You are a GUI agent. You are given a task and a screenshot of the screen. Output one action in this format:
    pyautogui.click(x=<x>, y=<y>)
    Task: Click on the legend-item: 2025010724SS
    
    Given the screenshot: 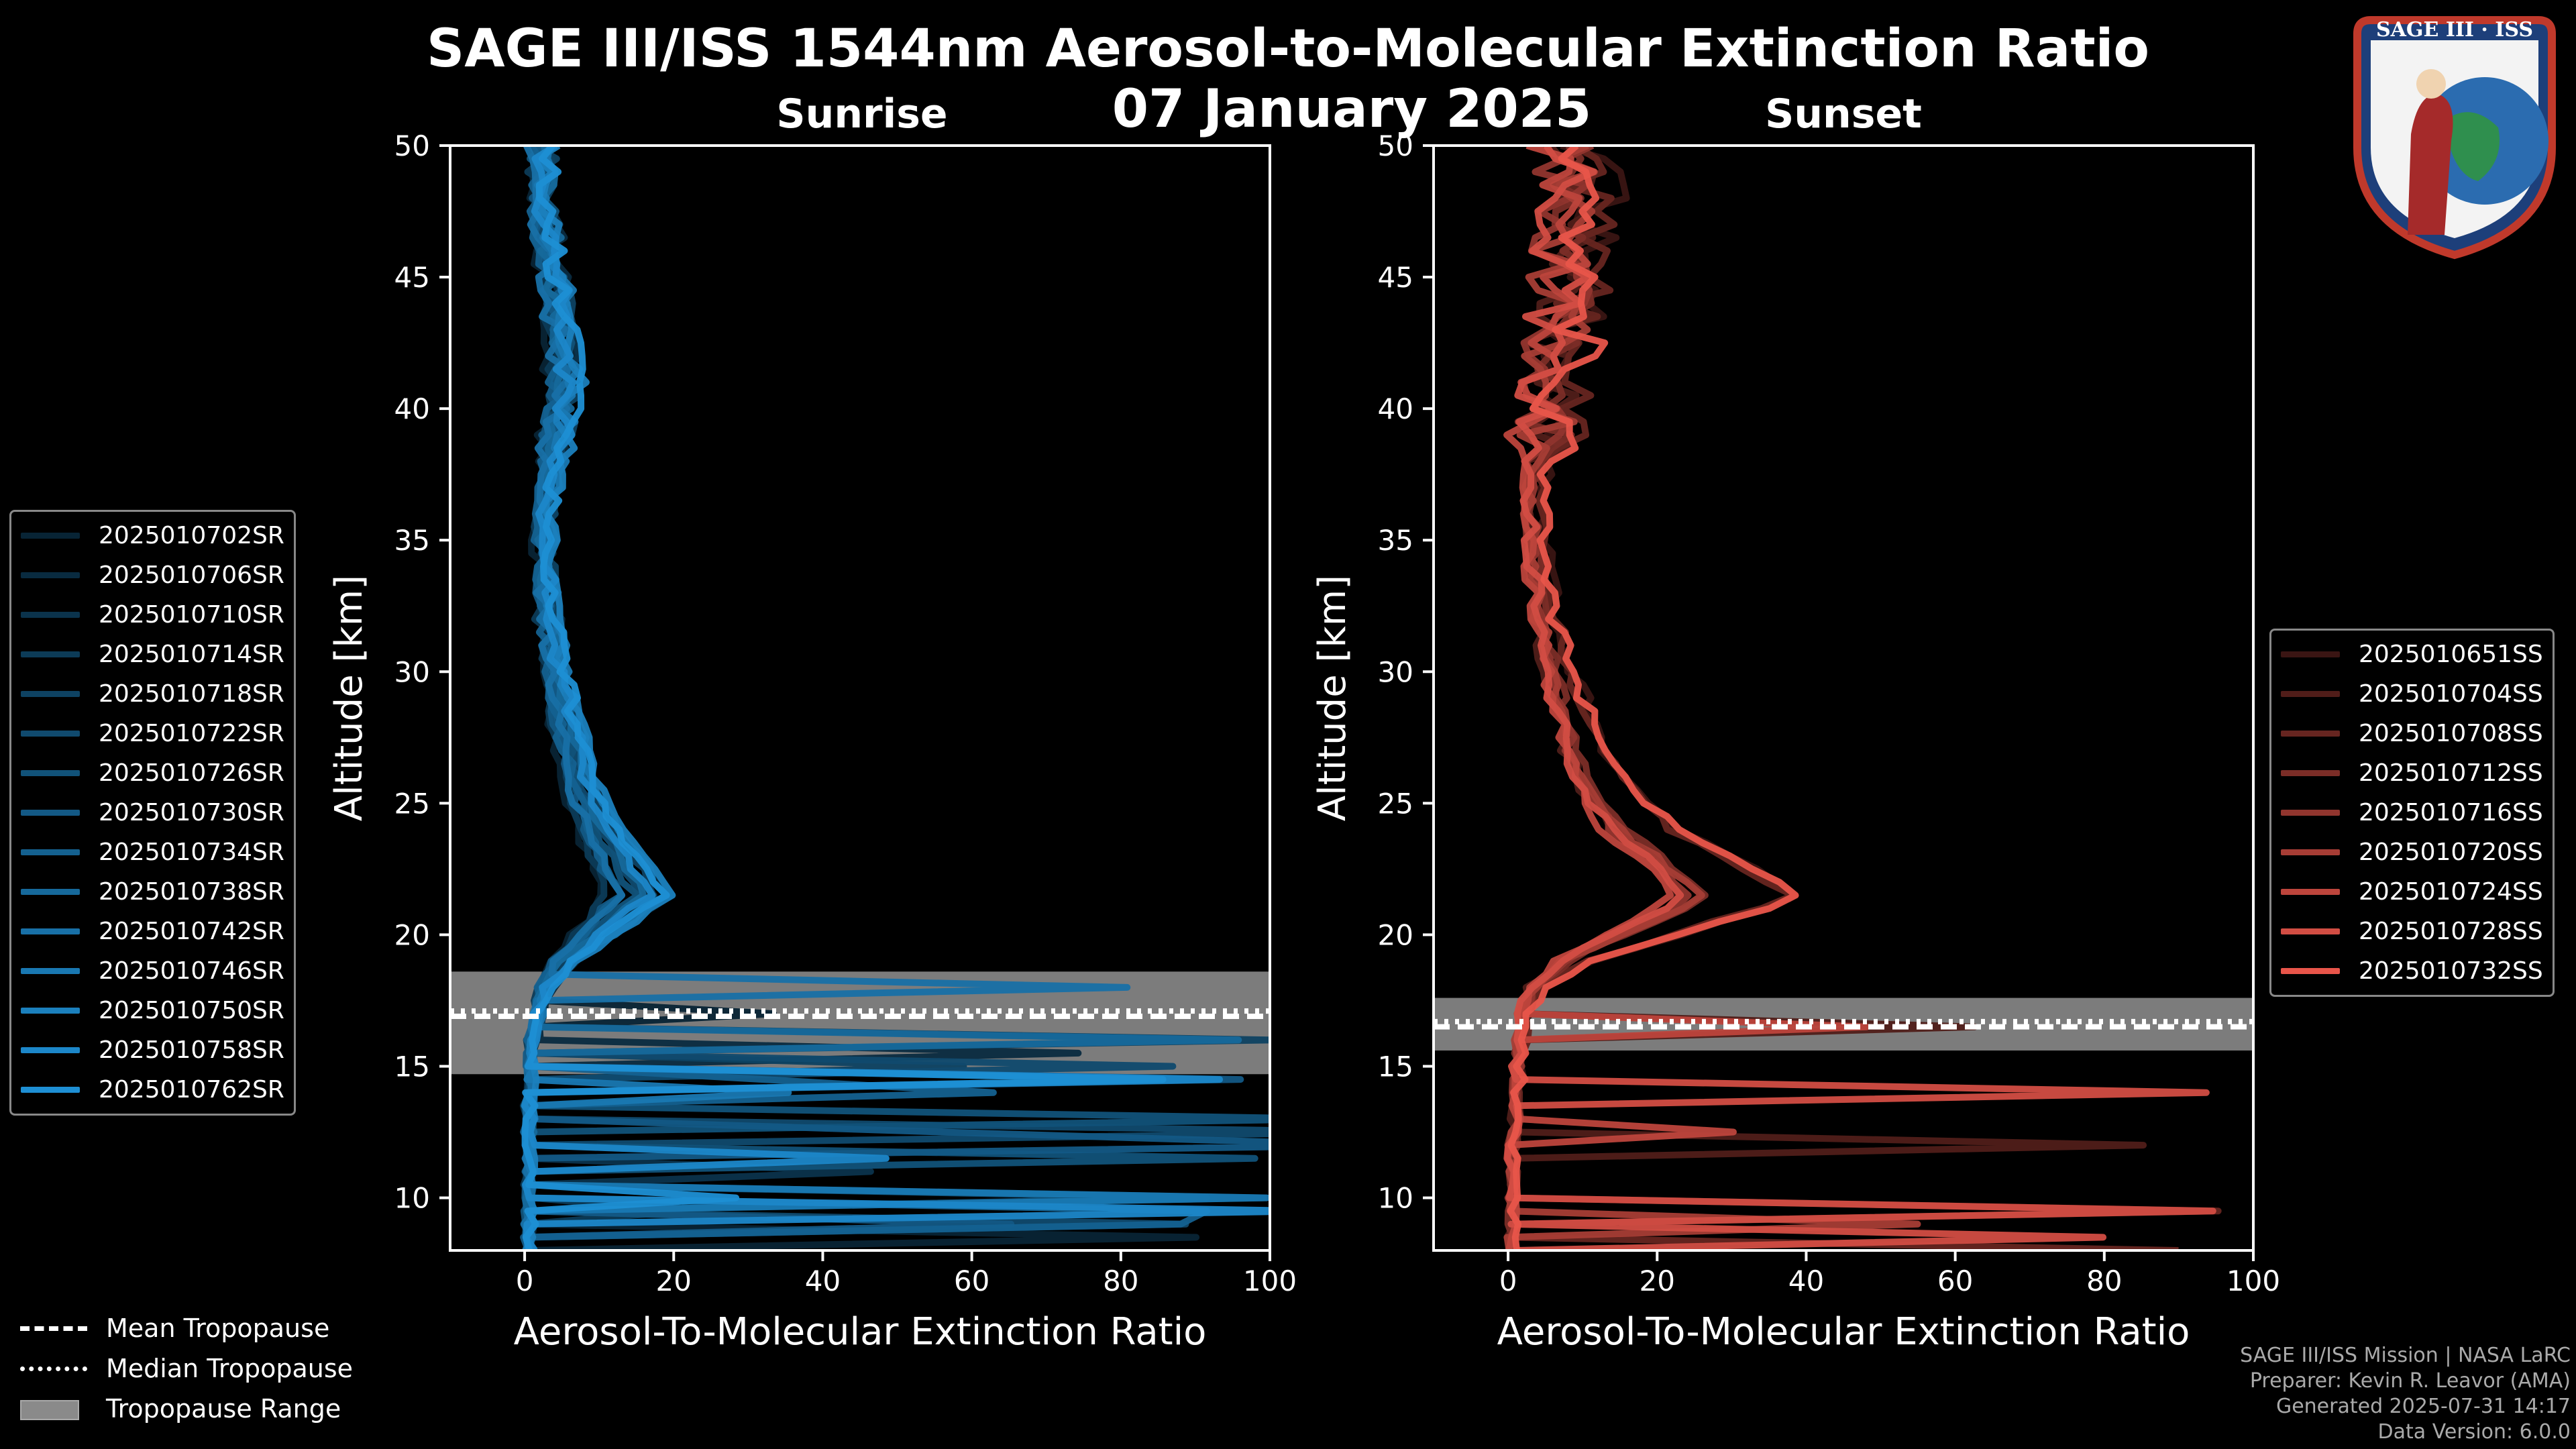 What is the action you would take?
    pyautogui.click(x=2412, y=892)
    